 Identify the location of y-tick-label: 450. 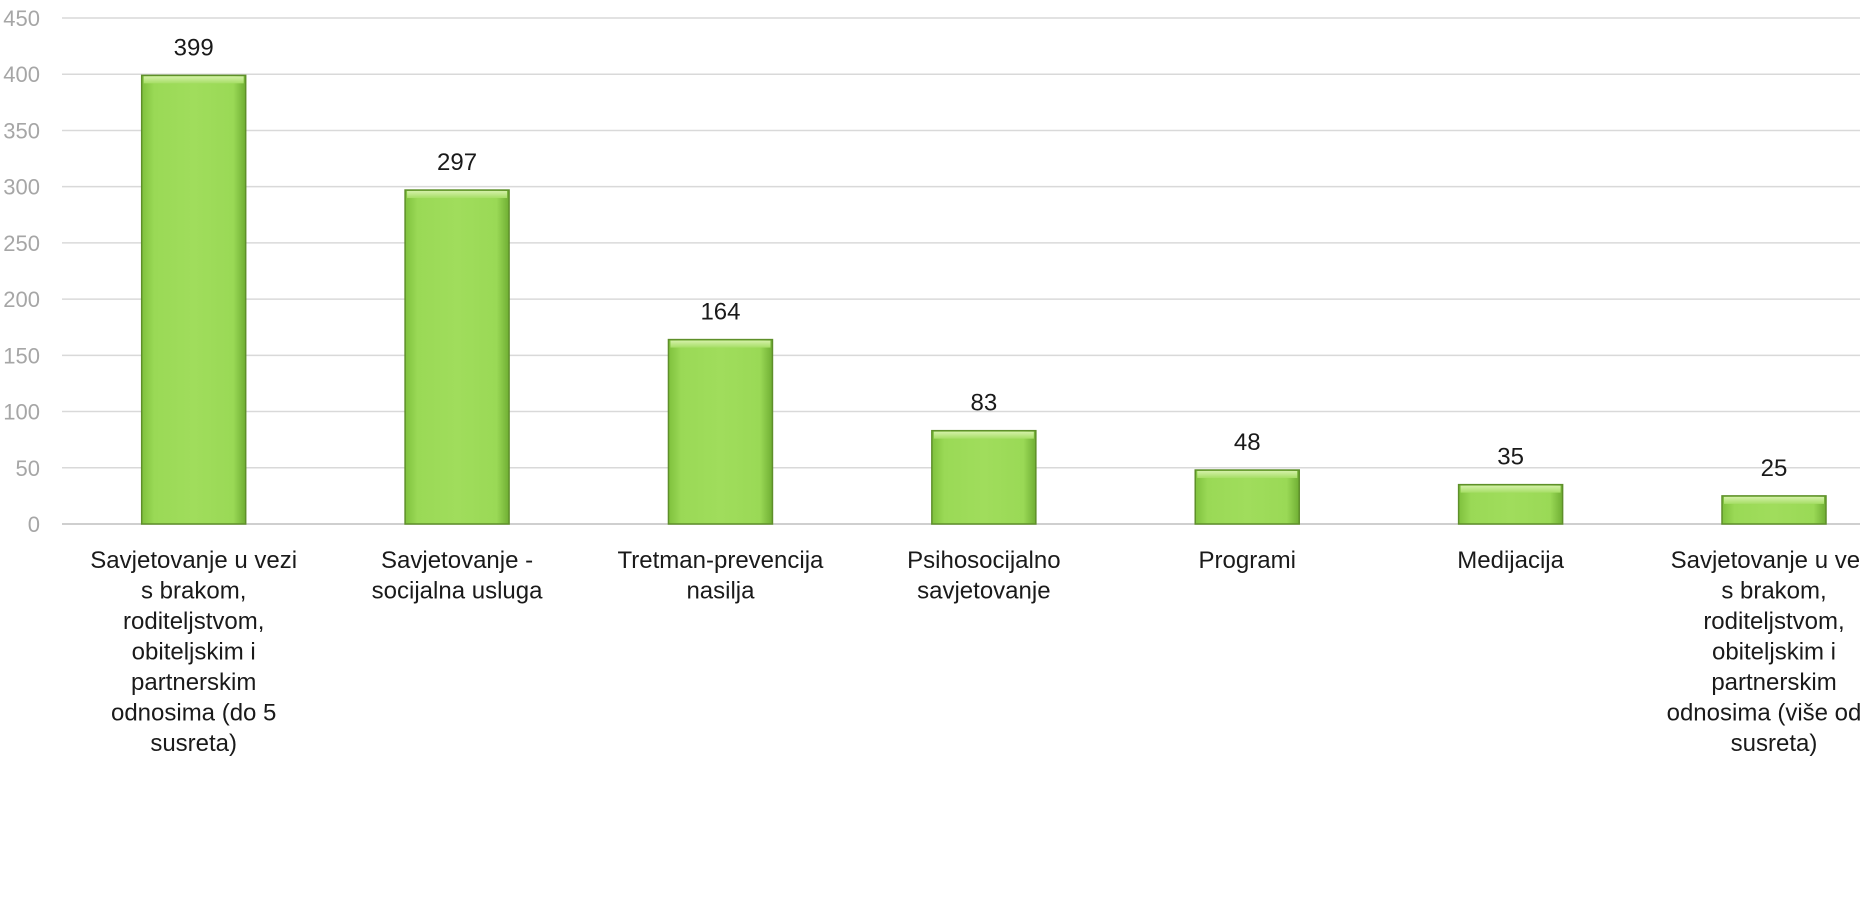
(21, 18).